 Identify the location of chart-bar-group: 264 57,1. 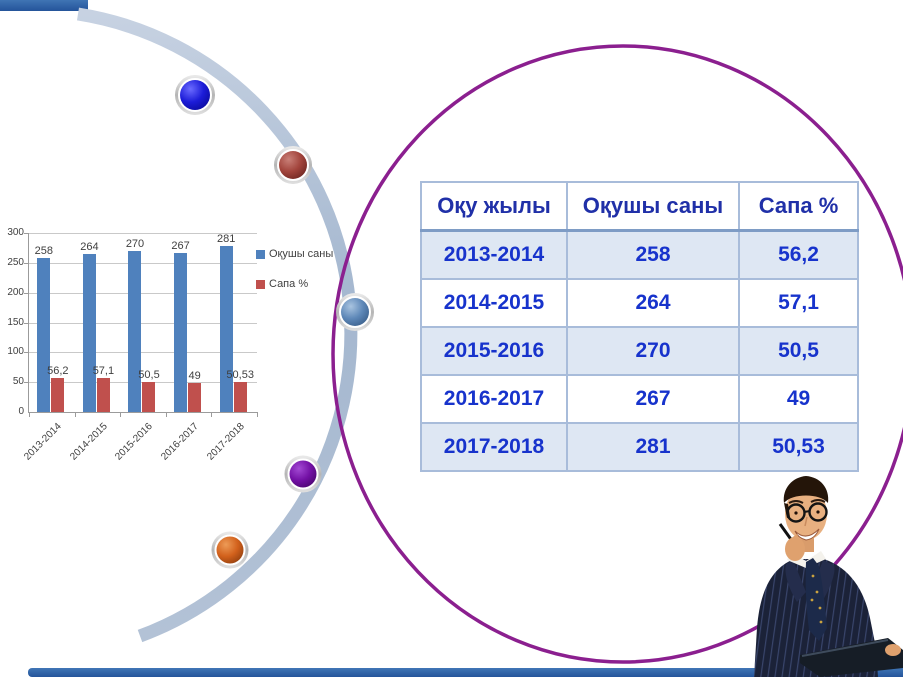
(97, 322).